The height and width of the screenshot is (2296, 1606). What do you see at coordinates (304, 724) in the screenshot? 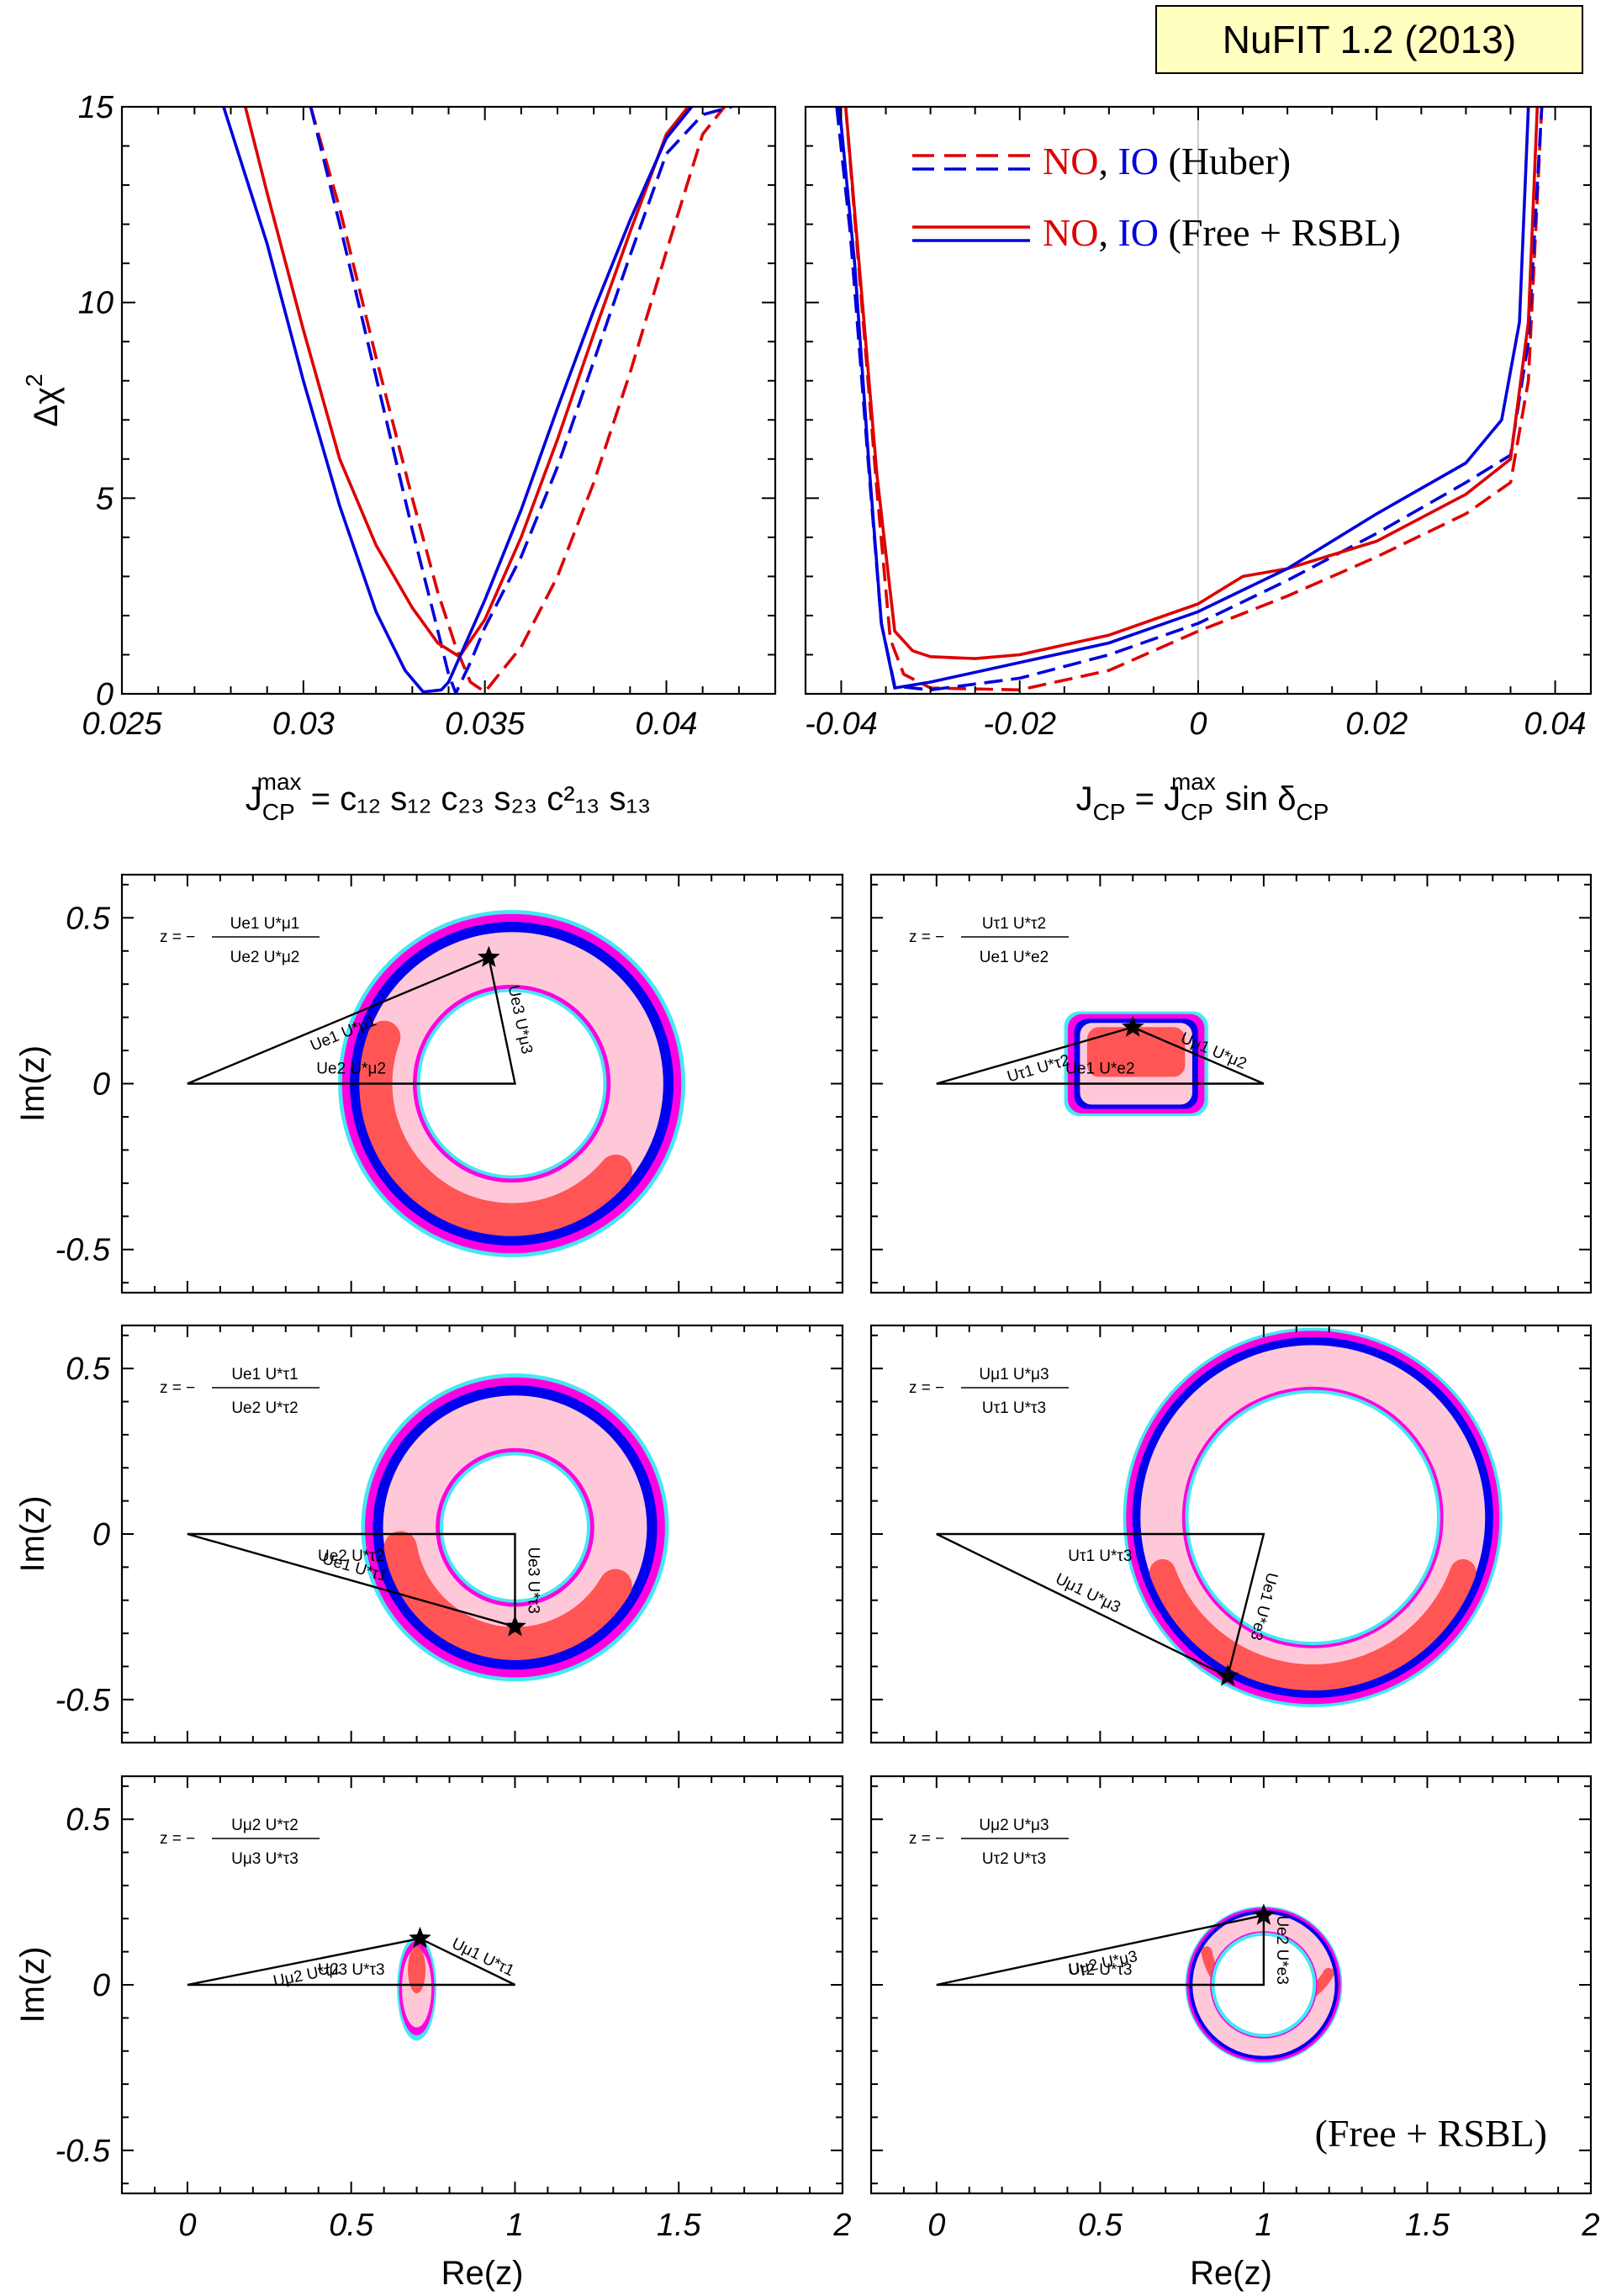
I see `x-tick-label: 0.03` at bounding box center [304, 724].